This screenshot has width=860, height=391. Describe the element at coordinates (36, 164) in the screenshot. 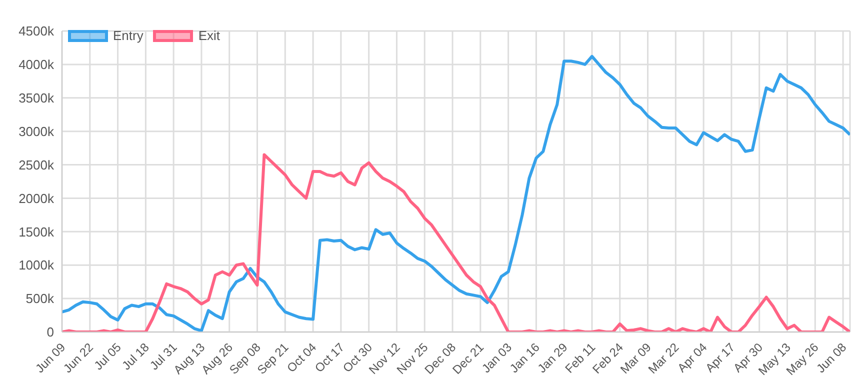

I see `y-tick-label: 2500k` at that location.